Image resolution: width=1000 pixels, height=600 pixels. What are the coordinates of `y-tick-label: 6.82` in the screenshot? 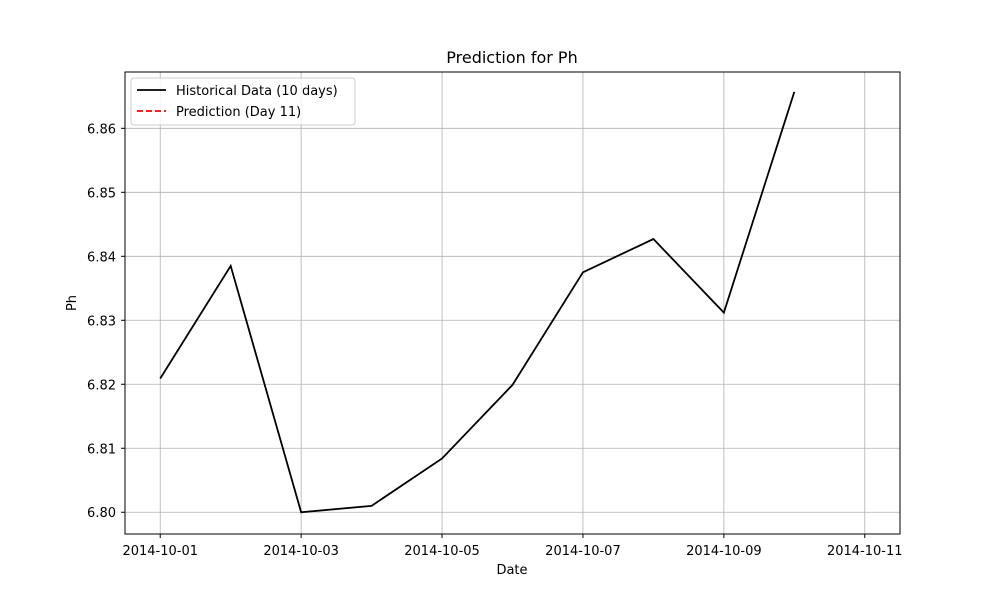 It's located at (101, 385).